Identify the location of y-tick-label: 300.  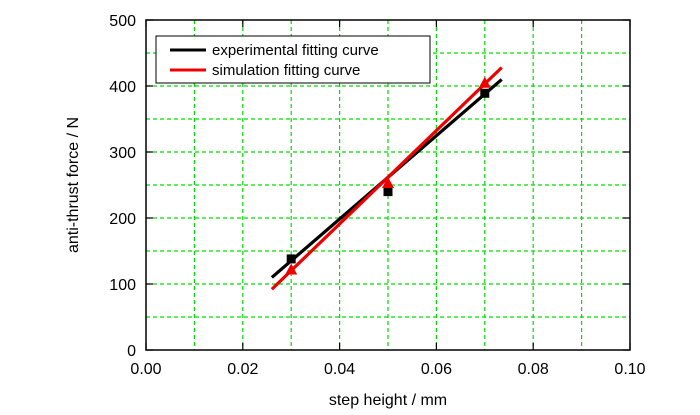
(122, 153).